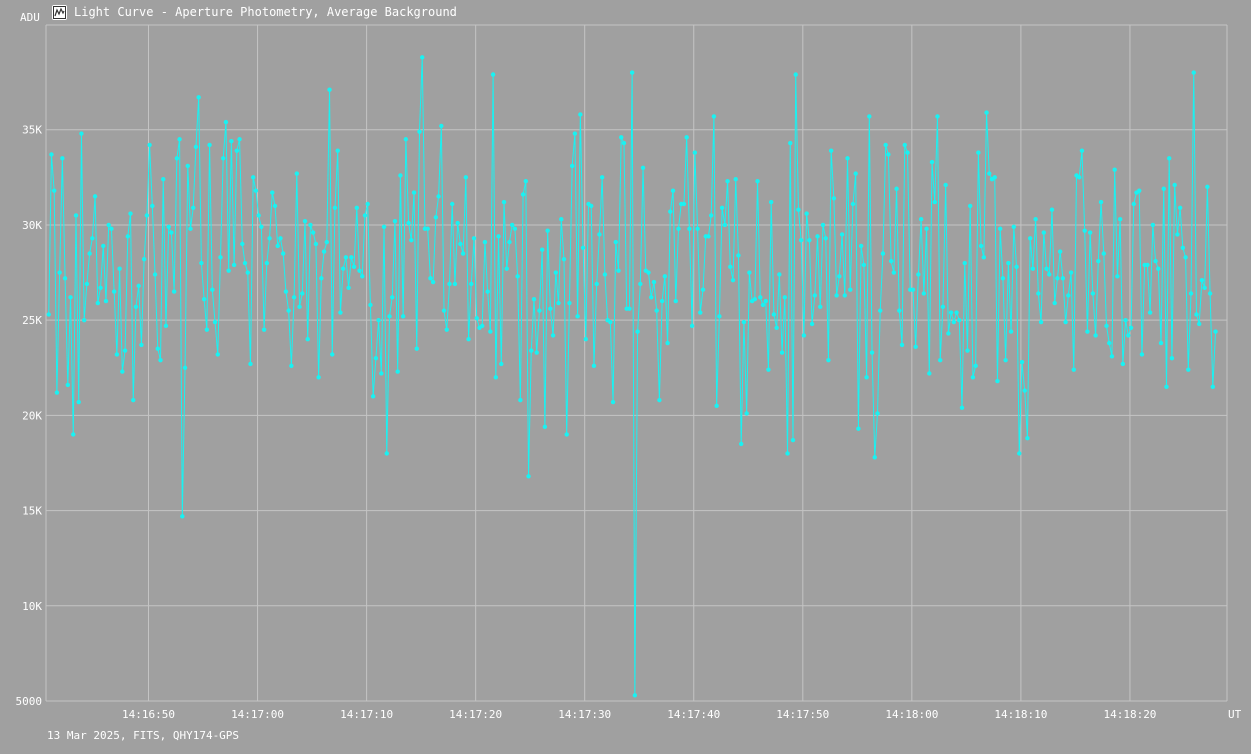 Image resolution: width=1251 pixels, height=754 pixels. What do you see at coordinates (59, 12) in the screenshot?
I see `light-curve-app-icon` at bounding box center [59, 12].